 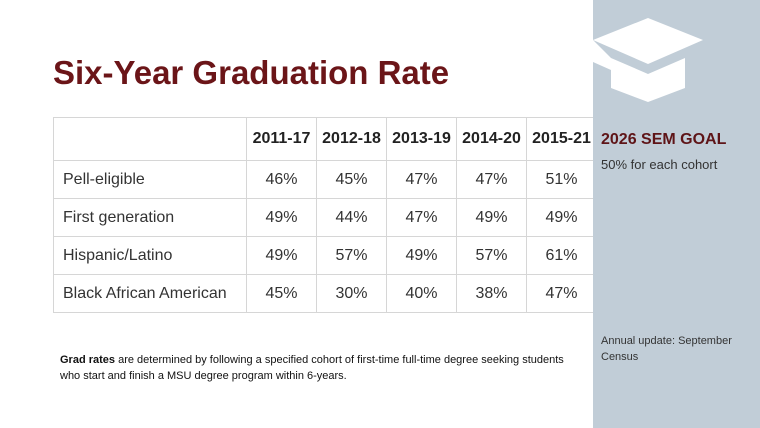 What do you see at coordinates (561, 179) in the screenshot?
I see `table-row-cell: 51%` at bounding box center [561, 179].